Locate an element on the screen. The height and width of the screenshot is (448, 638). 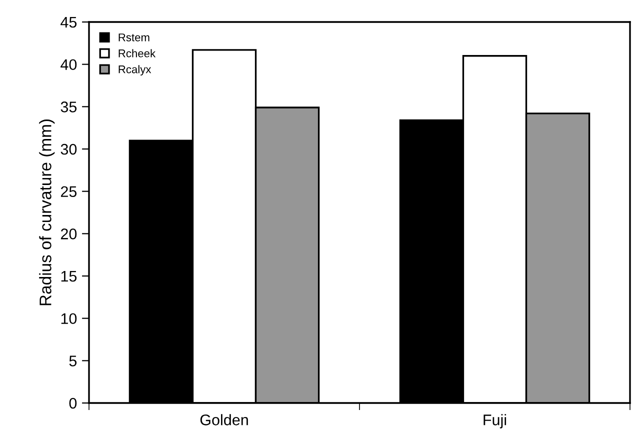
y-tick-label: 0 is located at coordinates (73, 403).